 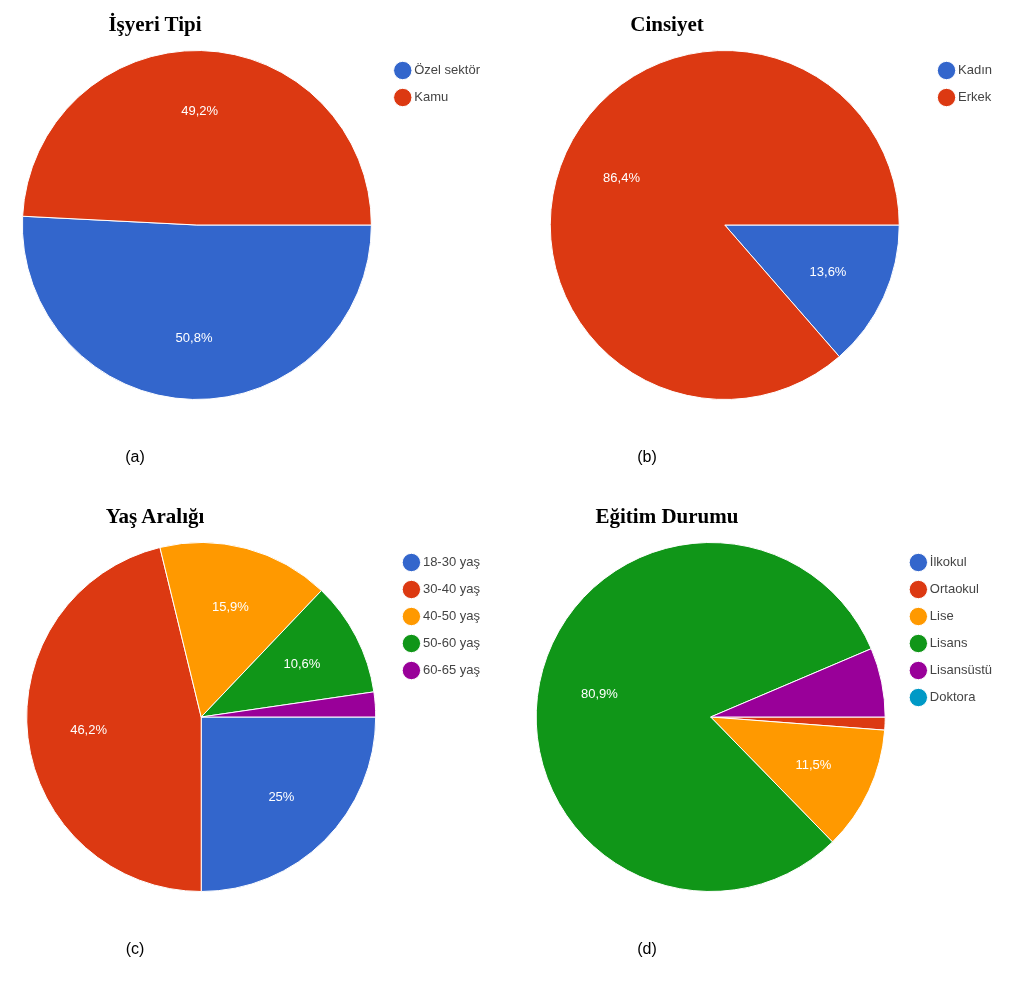 What do you see at coordinates (647, 949) in the screenshot?
I see `text: (d)` at bounding box center [647, 949].